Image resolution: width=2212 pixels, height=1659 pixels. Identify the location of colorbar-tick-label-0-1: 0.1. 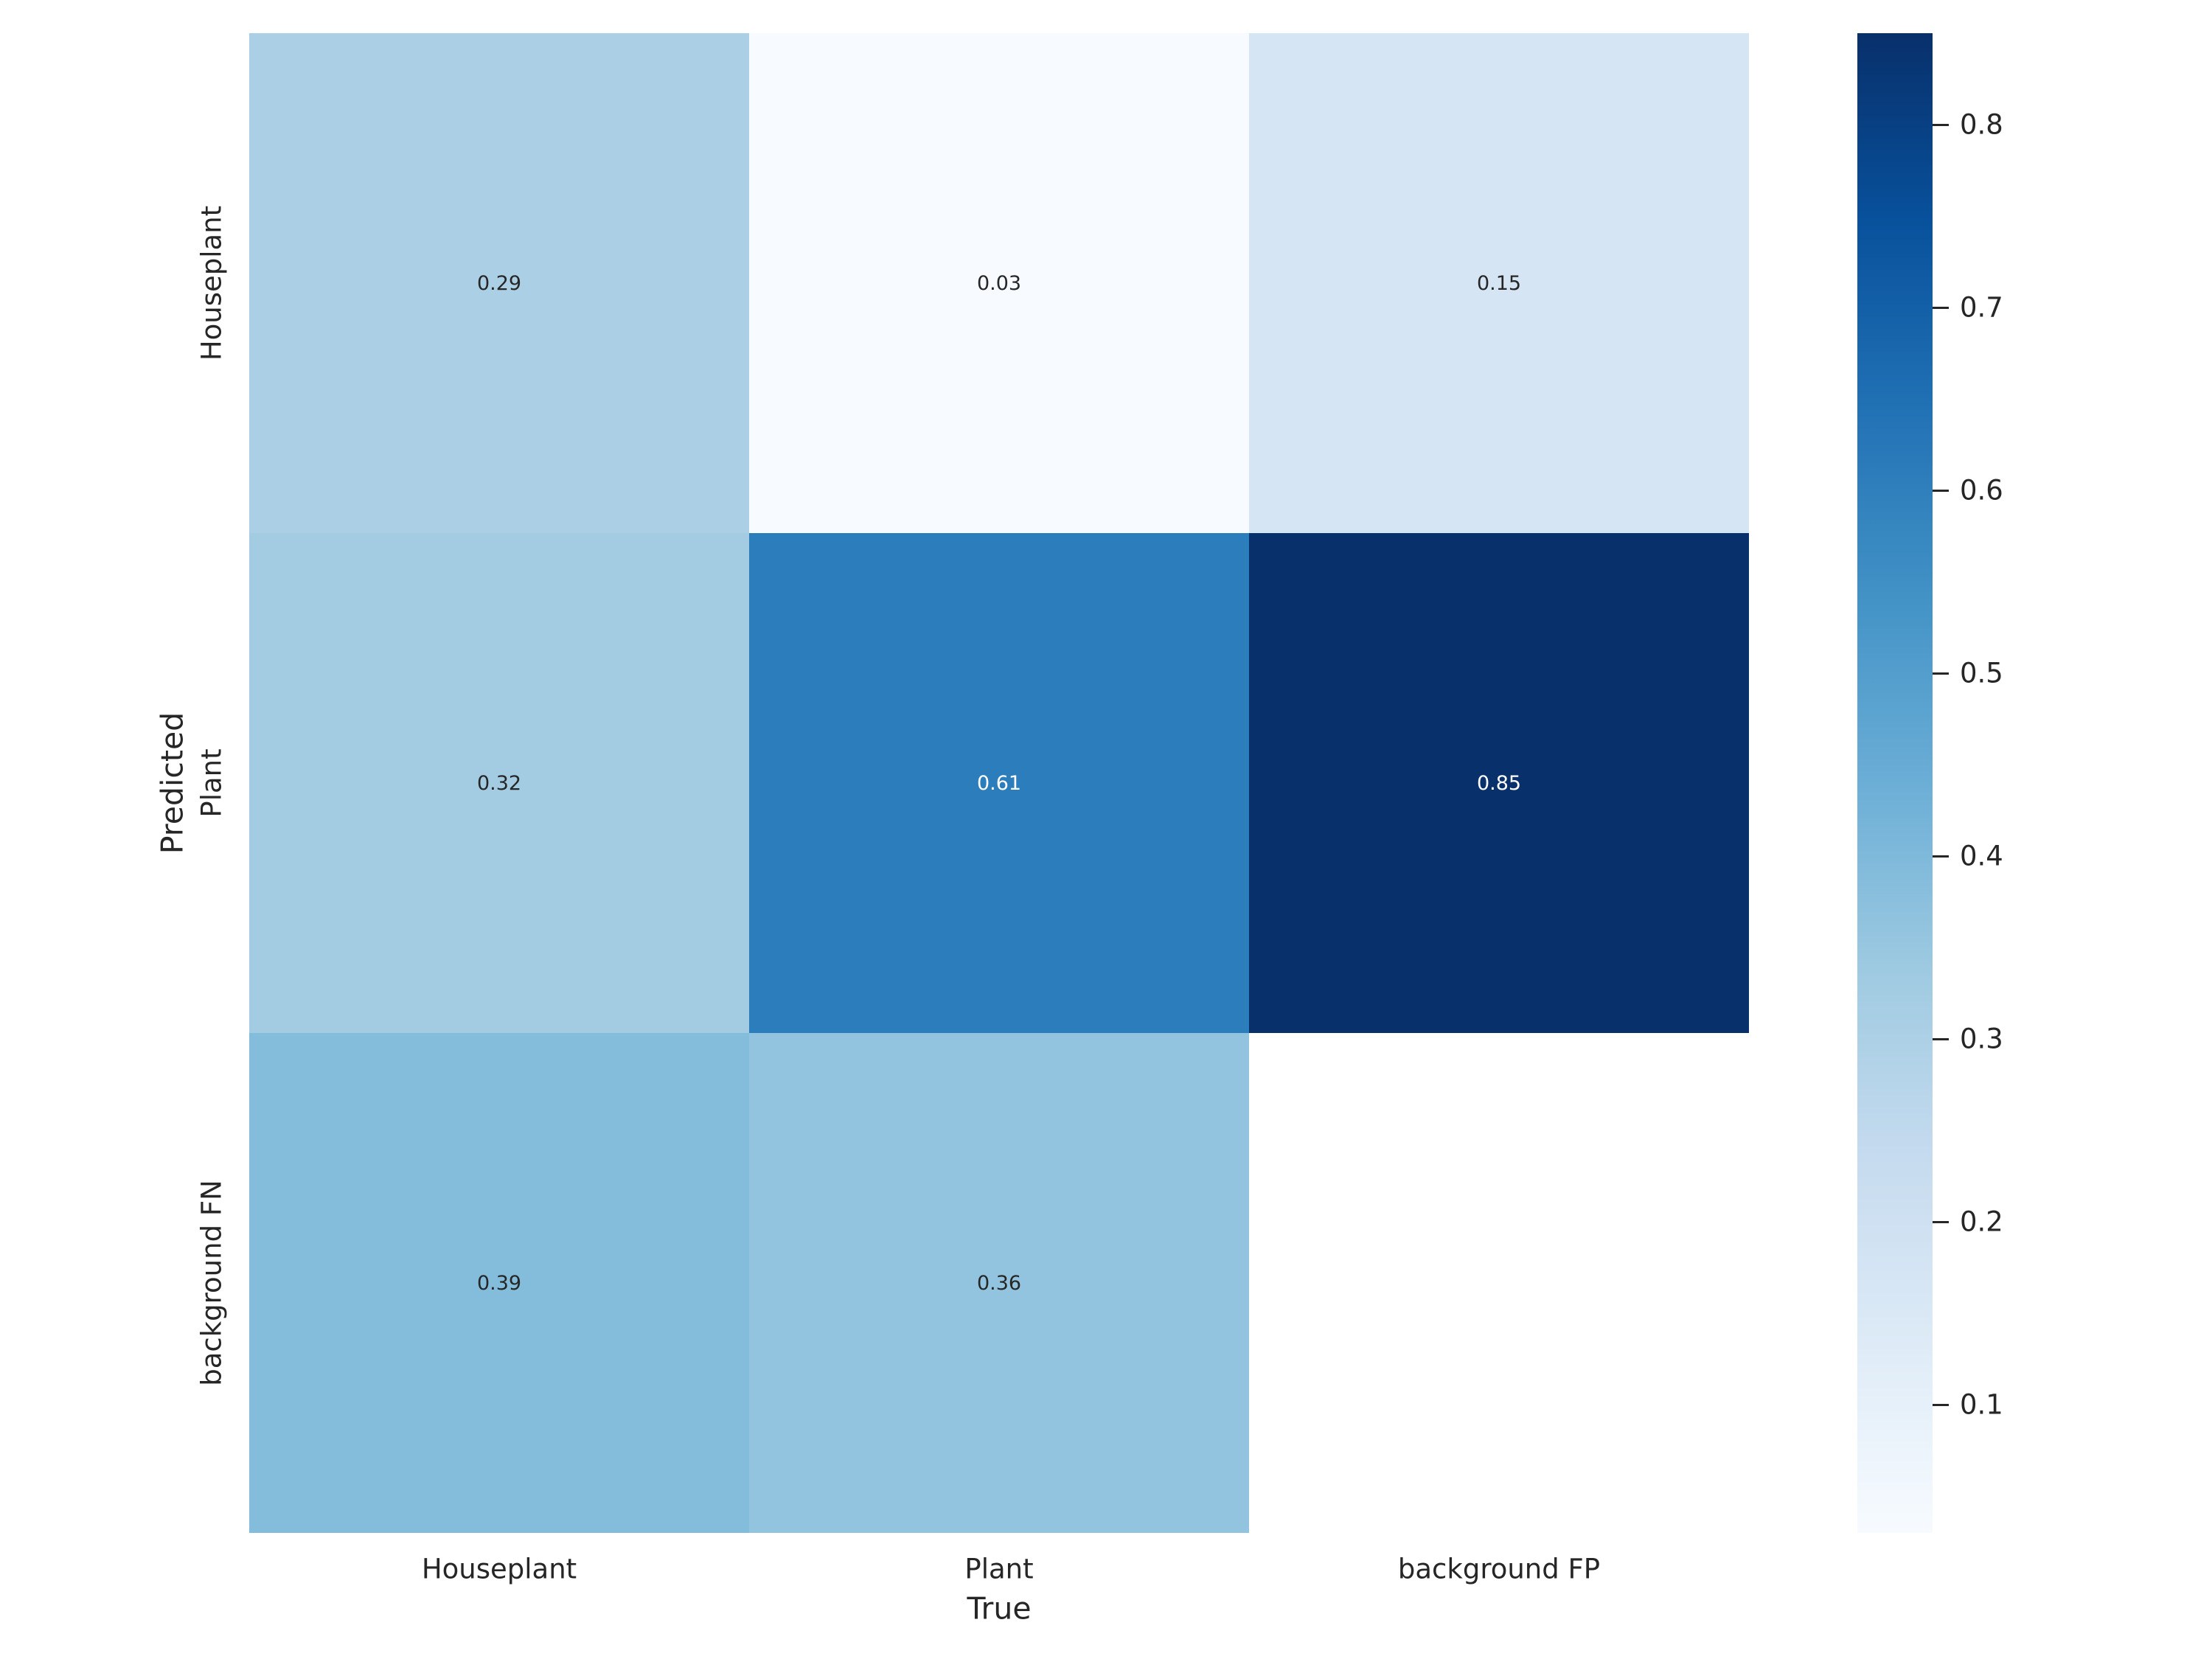
(1981, 1404).